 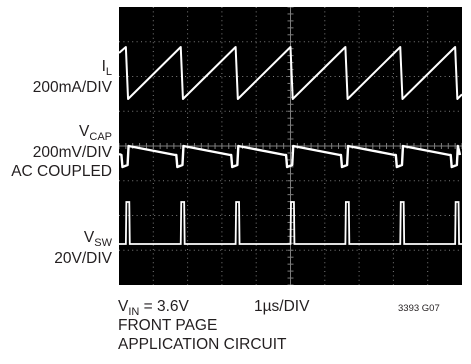 What do you see at coordinates (290, 156) in the screenshot?
I see `vcap-trace` at bounding box center [290, 156].